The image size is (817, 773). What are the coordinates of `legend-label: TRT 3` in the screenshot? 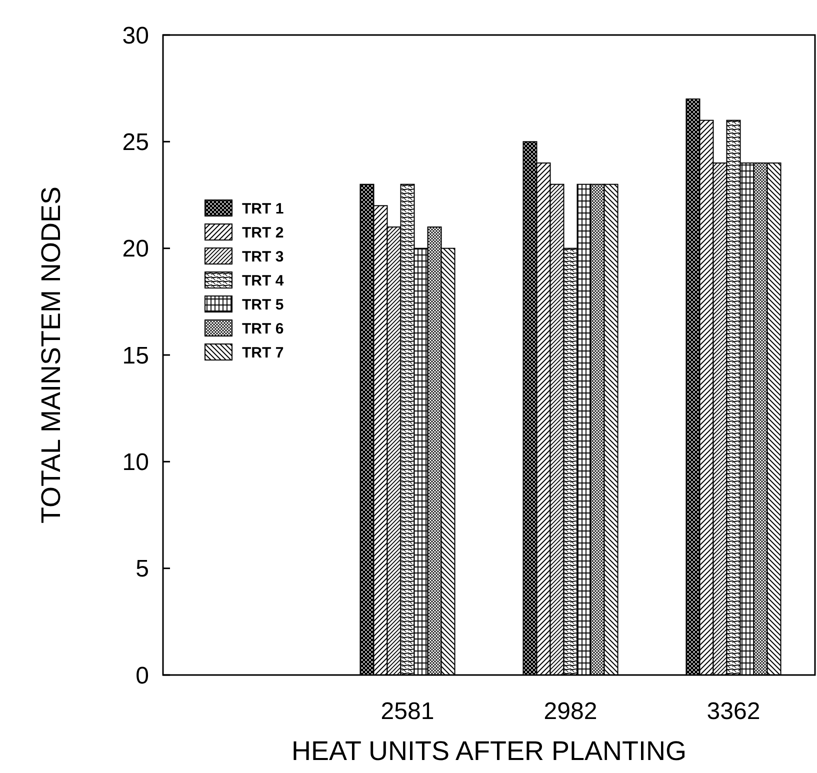 It's located at (263, 257).